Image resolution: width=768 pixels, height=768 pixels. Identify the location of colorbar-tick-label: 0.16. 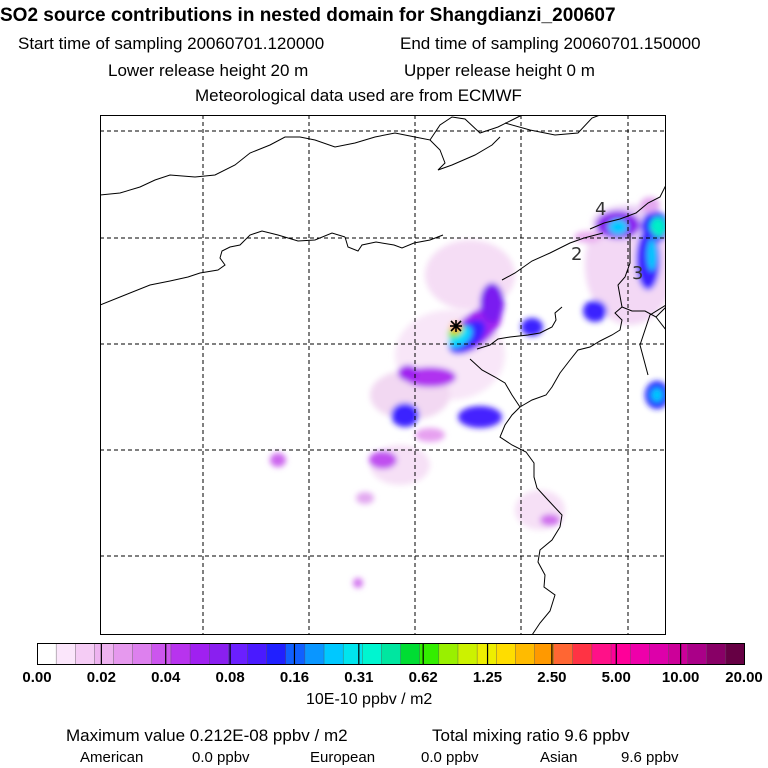
(294, 677).